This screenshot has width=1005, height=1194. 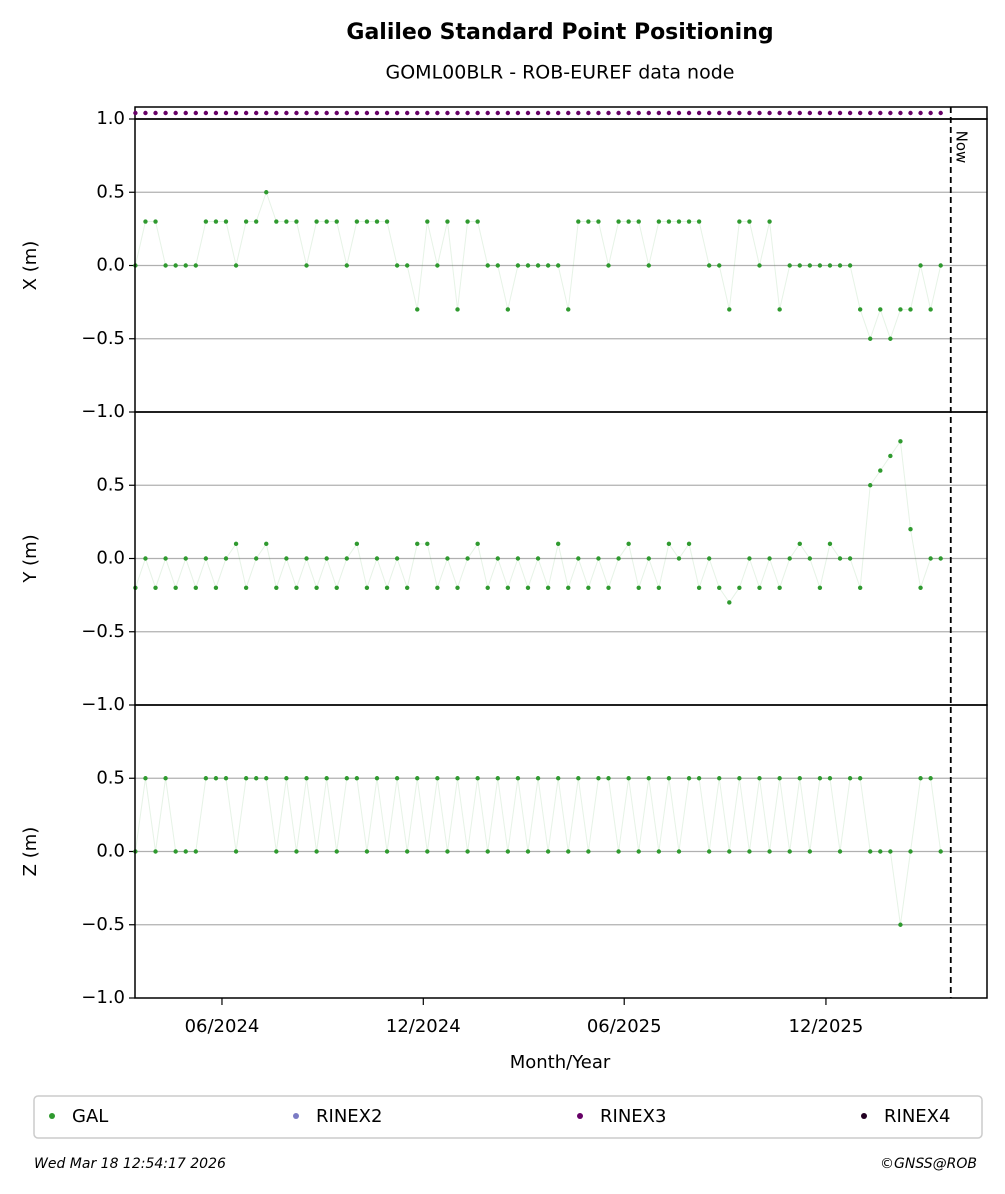 I want to click on series-line, so click(x=537, y=521).